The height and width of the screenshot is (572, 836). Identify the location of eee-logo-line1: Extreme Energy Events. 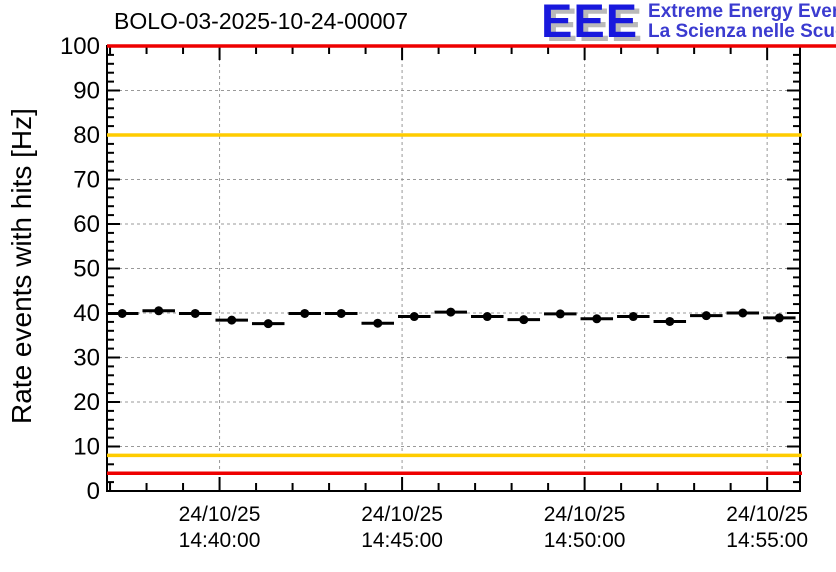
(742, 11).